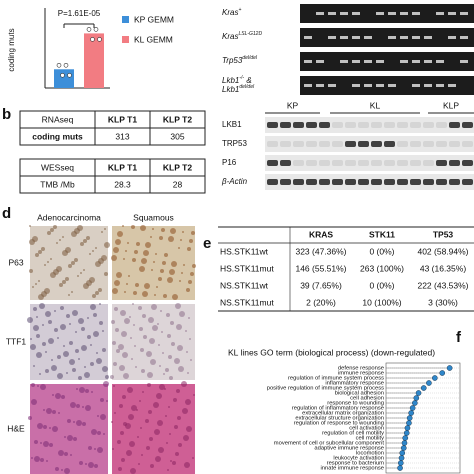 This screenshot has width=474, height=474. I want to click on histology-image, so click(153, 429).